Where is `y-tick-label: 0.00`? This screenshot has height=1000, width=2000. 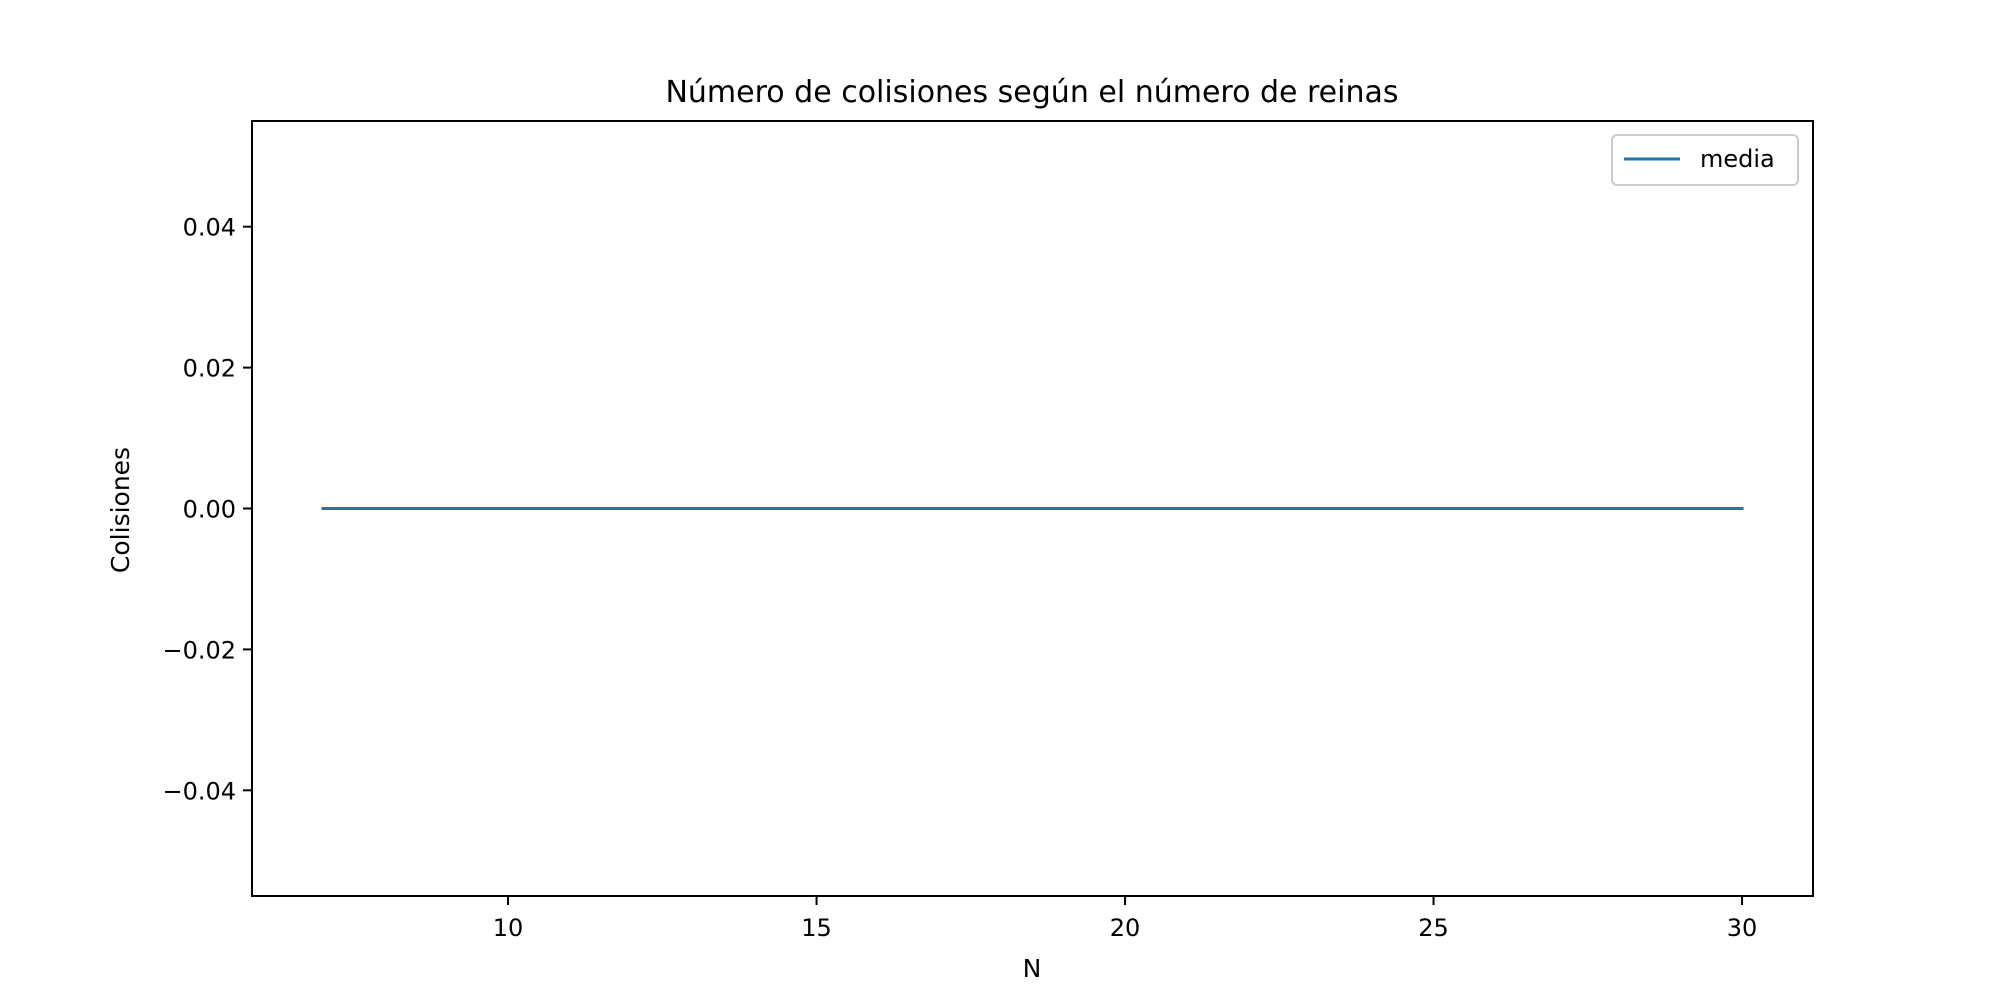
y-tick-label: 0.00 is located at coordinates (209, 510).